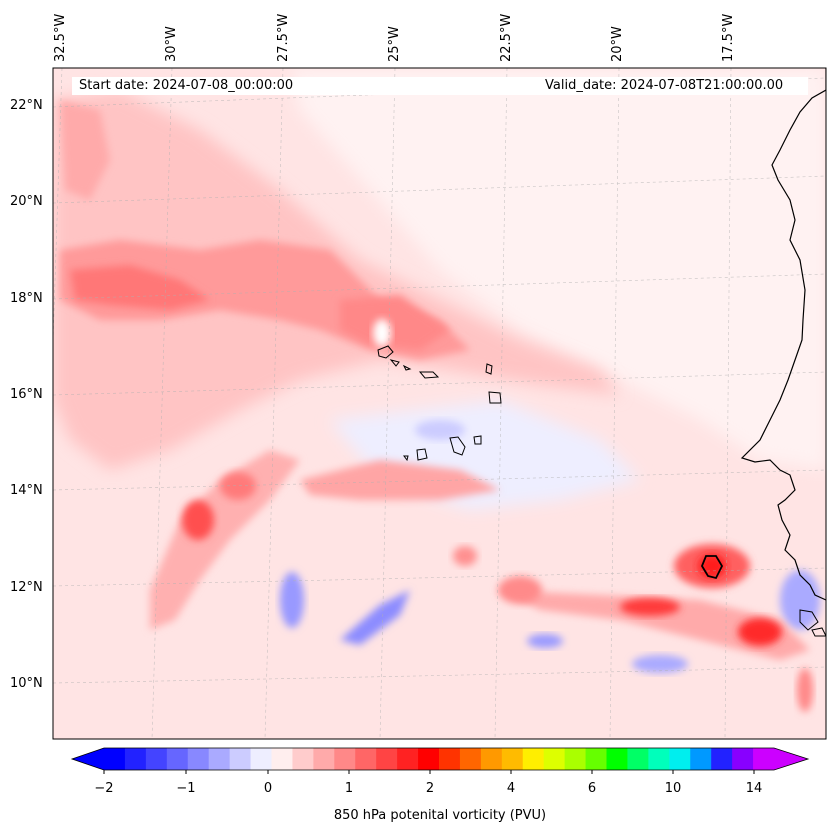  Describe the element at coordinates (754, 788) in the screenshot. I see `colorbar-tick-label: 14` at that location.